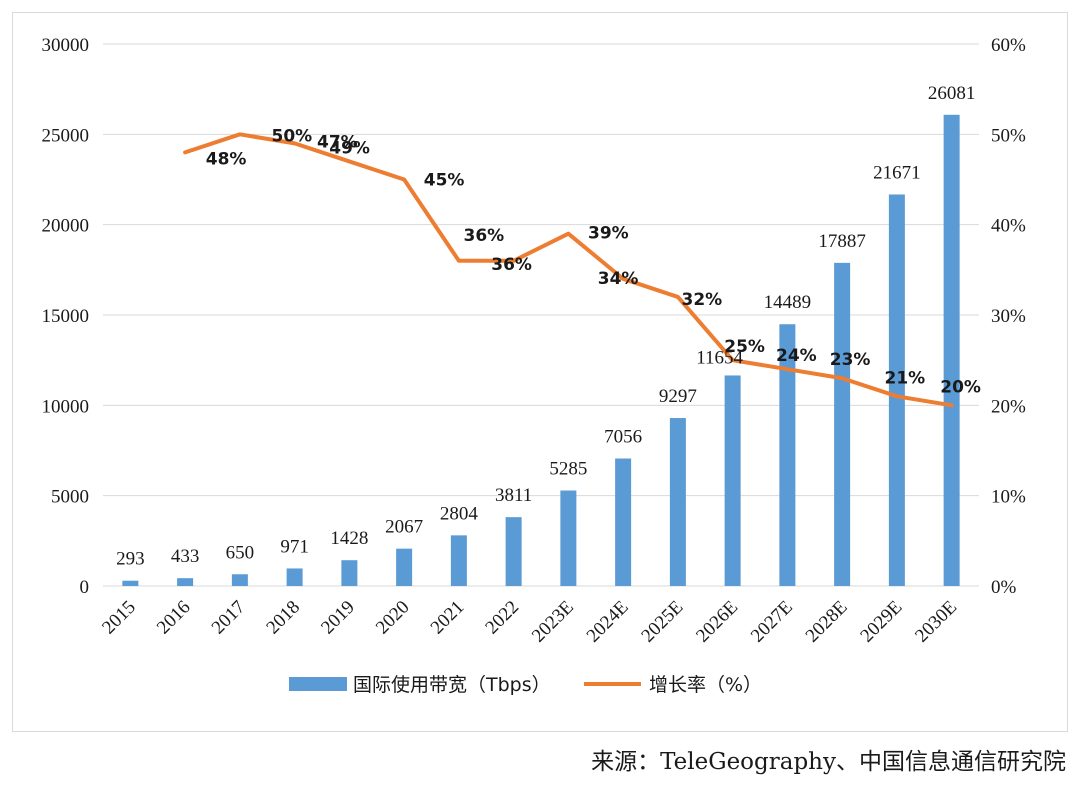 Image resolution: width=1080 pixels, height=789 pixels. What do you see at coordinates (349, 148) in the screenshot?
I see `line-value-label: 49%` at bounding box center [349, 148].